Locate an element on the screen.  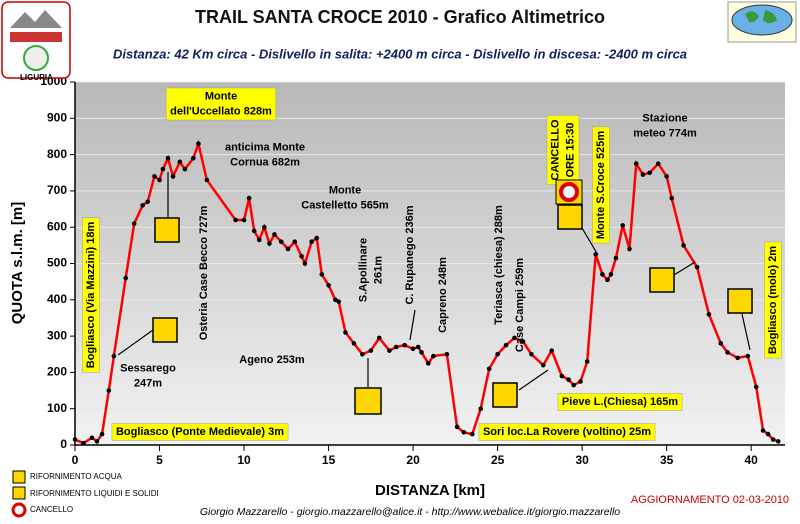
annotation-text: Bogliasco (molo) 2m is located at coordinates (773, 300).